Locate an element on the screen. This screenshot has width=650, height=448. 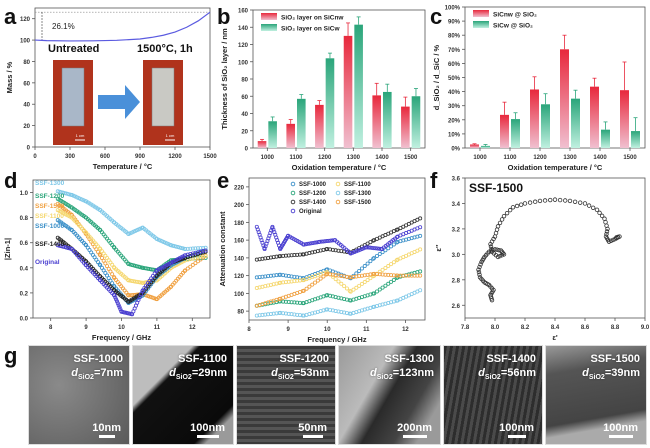
legend-label: SSF-1100 is located at coordinates (49, 216).